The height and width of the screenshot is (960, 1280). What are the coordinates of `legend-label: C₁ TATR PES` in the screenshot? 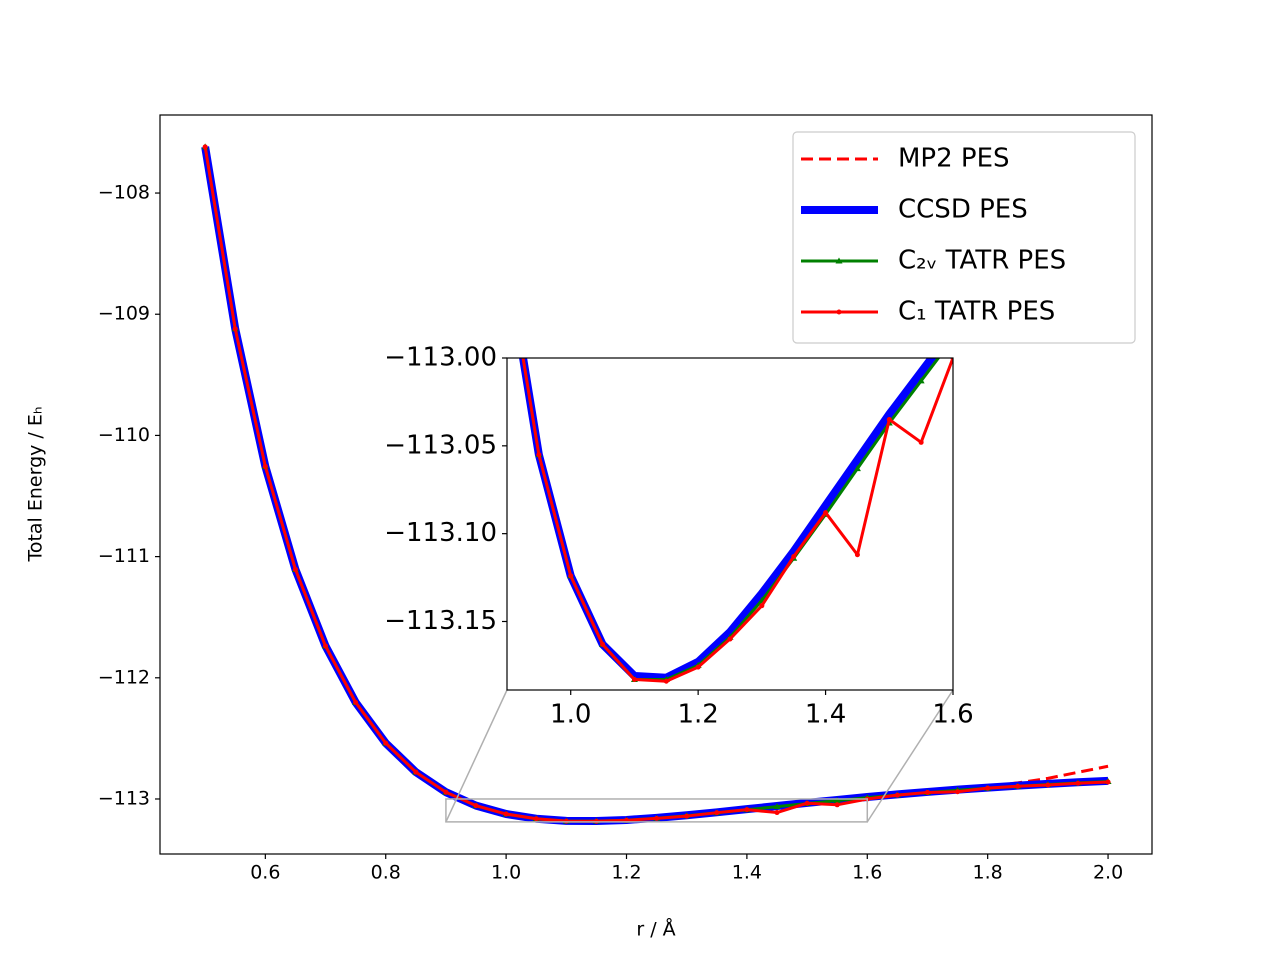 It's located at (976, 312).